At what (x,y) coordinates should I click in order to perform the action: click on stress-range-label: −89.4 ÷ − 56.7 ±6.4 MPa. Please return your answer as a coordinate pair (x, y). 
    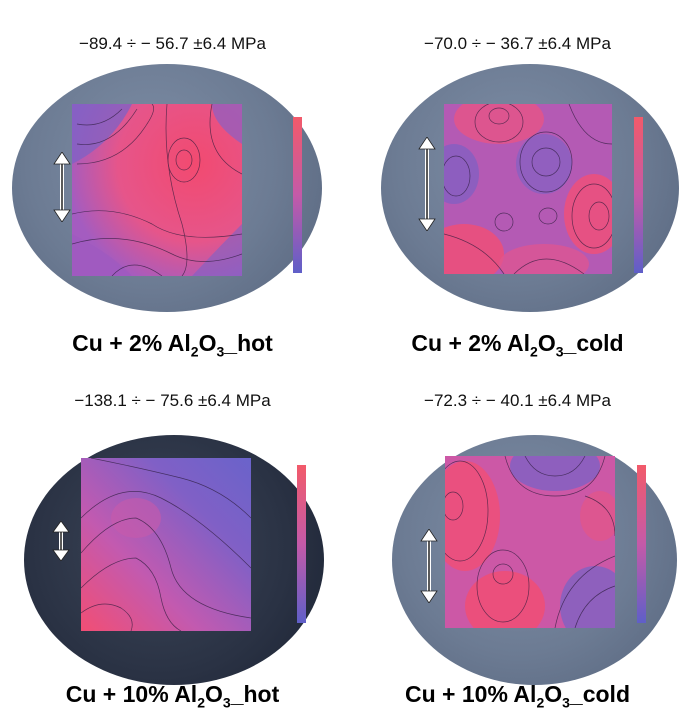
    Looking at the image, I should click on (172, 43).